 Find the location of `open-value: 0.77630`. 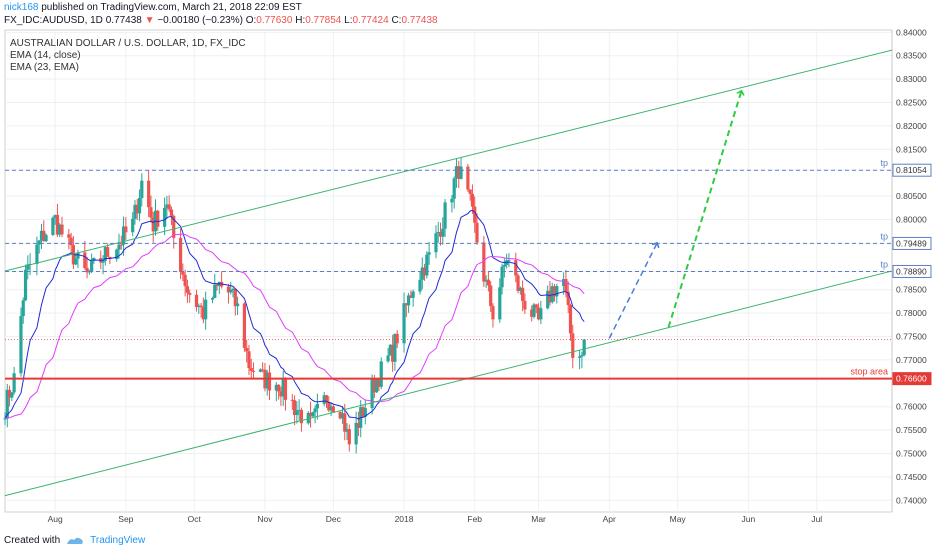

open-value: 0.77630 is located at coordinates (274, 20).